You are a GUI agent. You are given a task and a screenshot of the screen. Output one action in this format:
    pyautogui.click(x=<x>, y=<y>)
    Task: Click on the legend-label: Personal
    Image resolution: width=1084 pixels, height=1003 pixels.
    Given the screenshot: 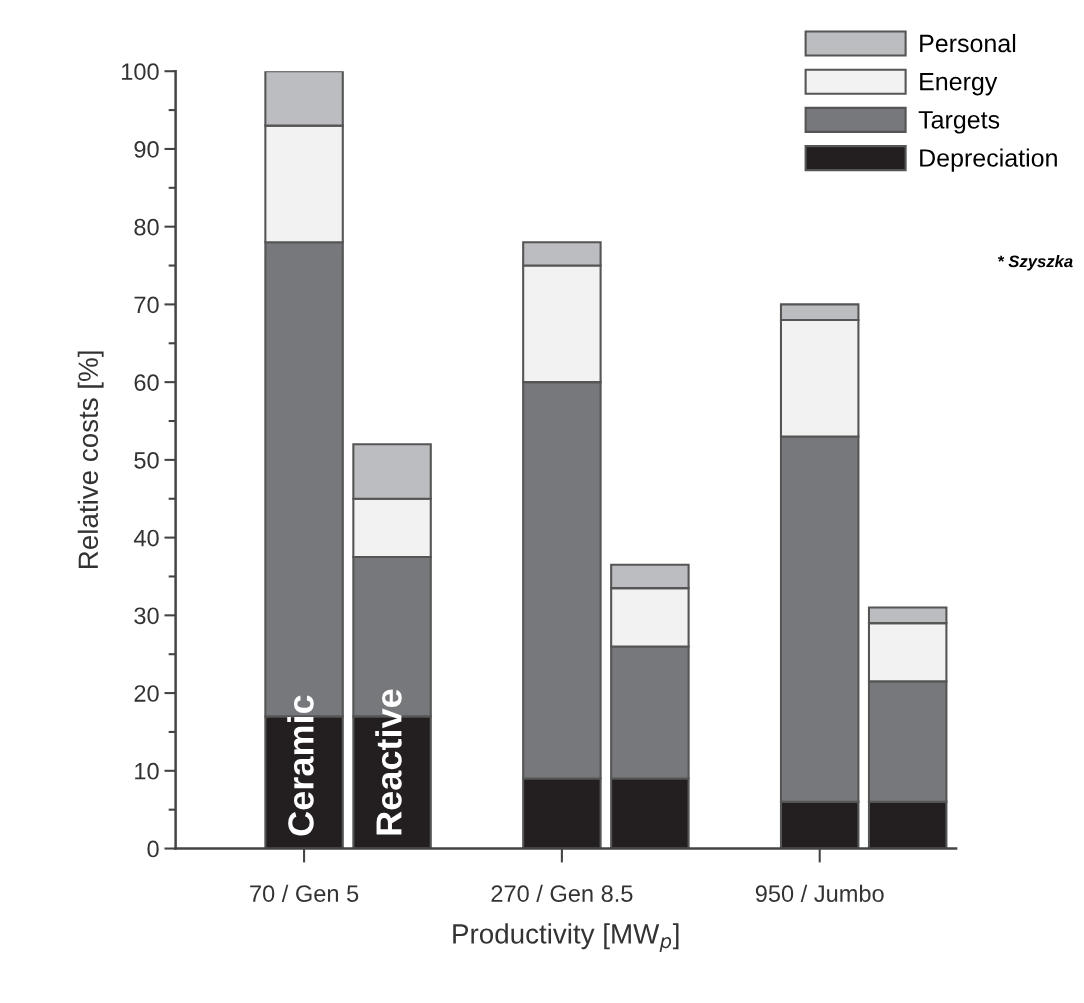 What is the action you would take?
    pyautogui.click(x=968, y=43)
    